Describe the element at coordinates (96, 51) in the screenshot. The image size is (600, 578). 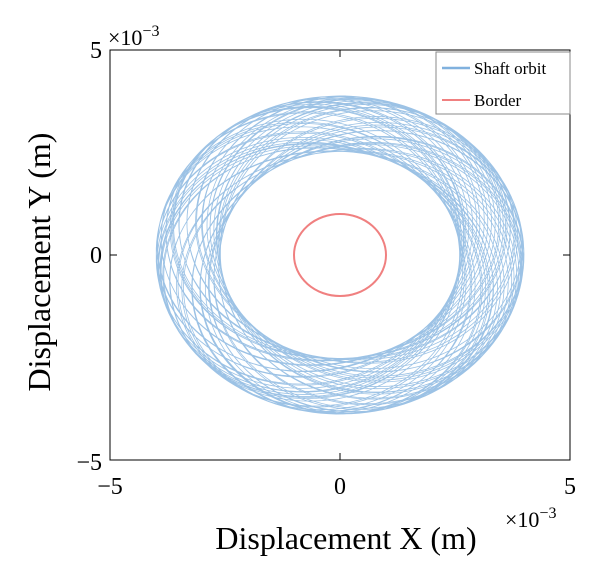
I see `y-tick-label: 5` at that location.